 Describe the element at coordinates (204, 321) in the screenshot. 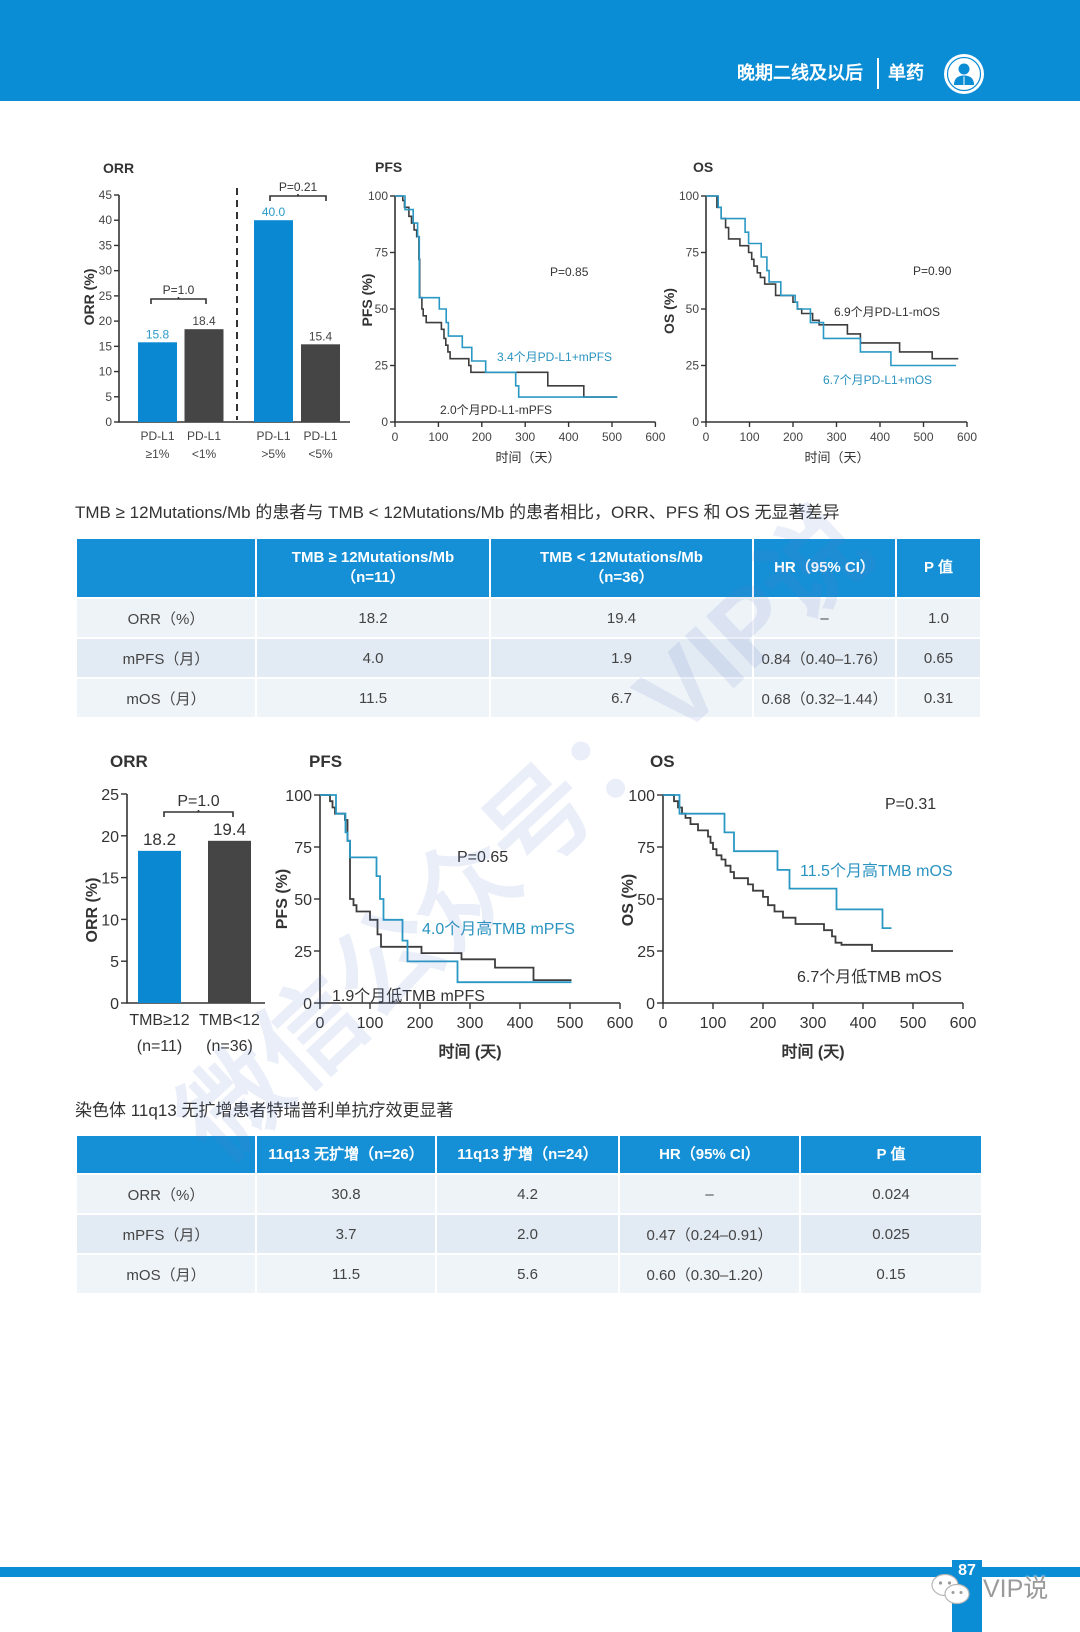

I see `bar-value-label: 18.4` at that location.